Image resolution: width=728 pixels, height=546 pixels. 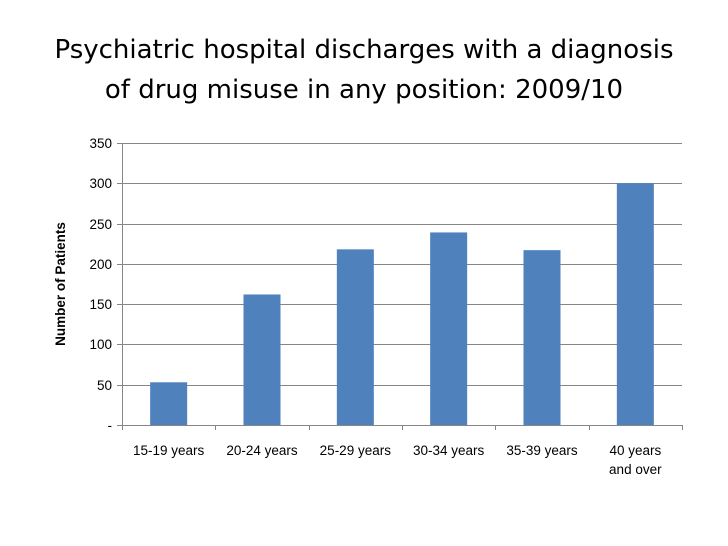 What do you see at coordinates (60, 284) in the screenshot?
I see `y-axis-label: Number of Patients` at bounding box center [60, 284].